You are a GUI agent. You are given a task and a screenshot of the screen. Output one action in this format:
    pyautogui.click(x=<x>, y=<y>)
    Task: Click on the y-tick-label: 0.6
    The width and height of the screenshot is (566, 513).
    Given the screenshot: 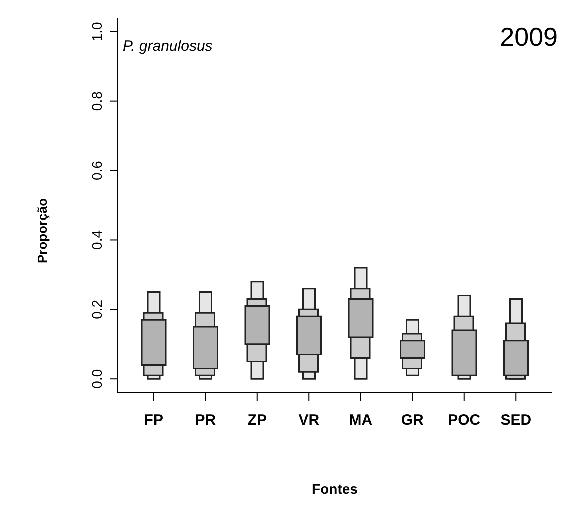 What is the action you would take?
    pyautogui.click(x=97, y=170)
    